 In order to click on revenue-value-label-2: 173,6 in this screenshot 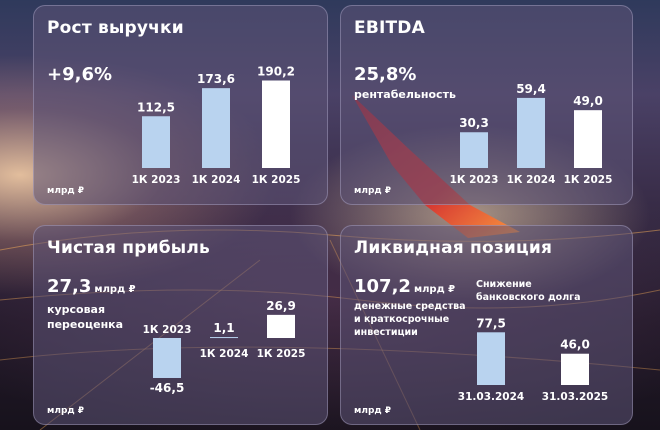, I will do `click(216, 79)`.